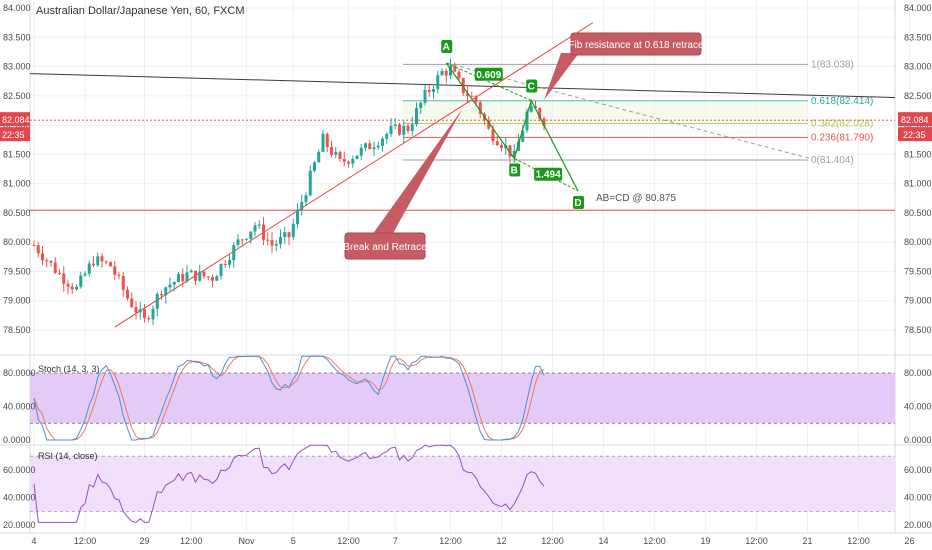 Image resolution: width=932 pixels, height=550 pixels. I want to click on stoch-label: Stoch (14, 3, 3), so click(69, 369).